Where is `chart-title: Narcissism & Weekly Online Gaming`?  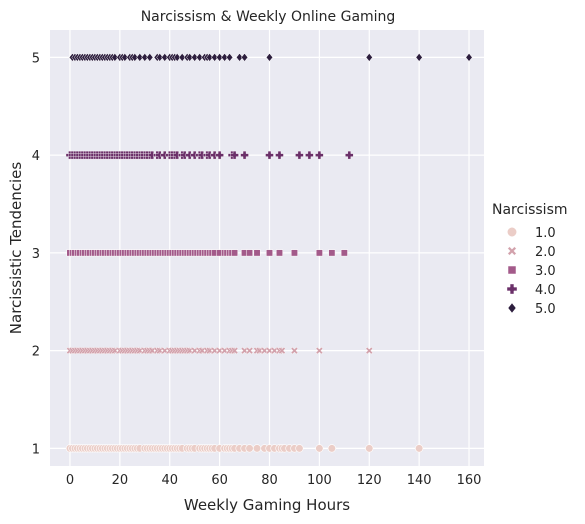 chart-title: Narcissism & Weekly Online Gaming is located at coordinates (268, 17).